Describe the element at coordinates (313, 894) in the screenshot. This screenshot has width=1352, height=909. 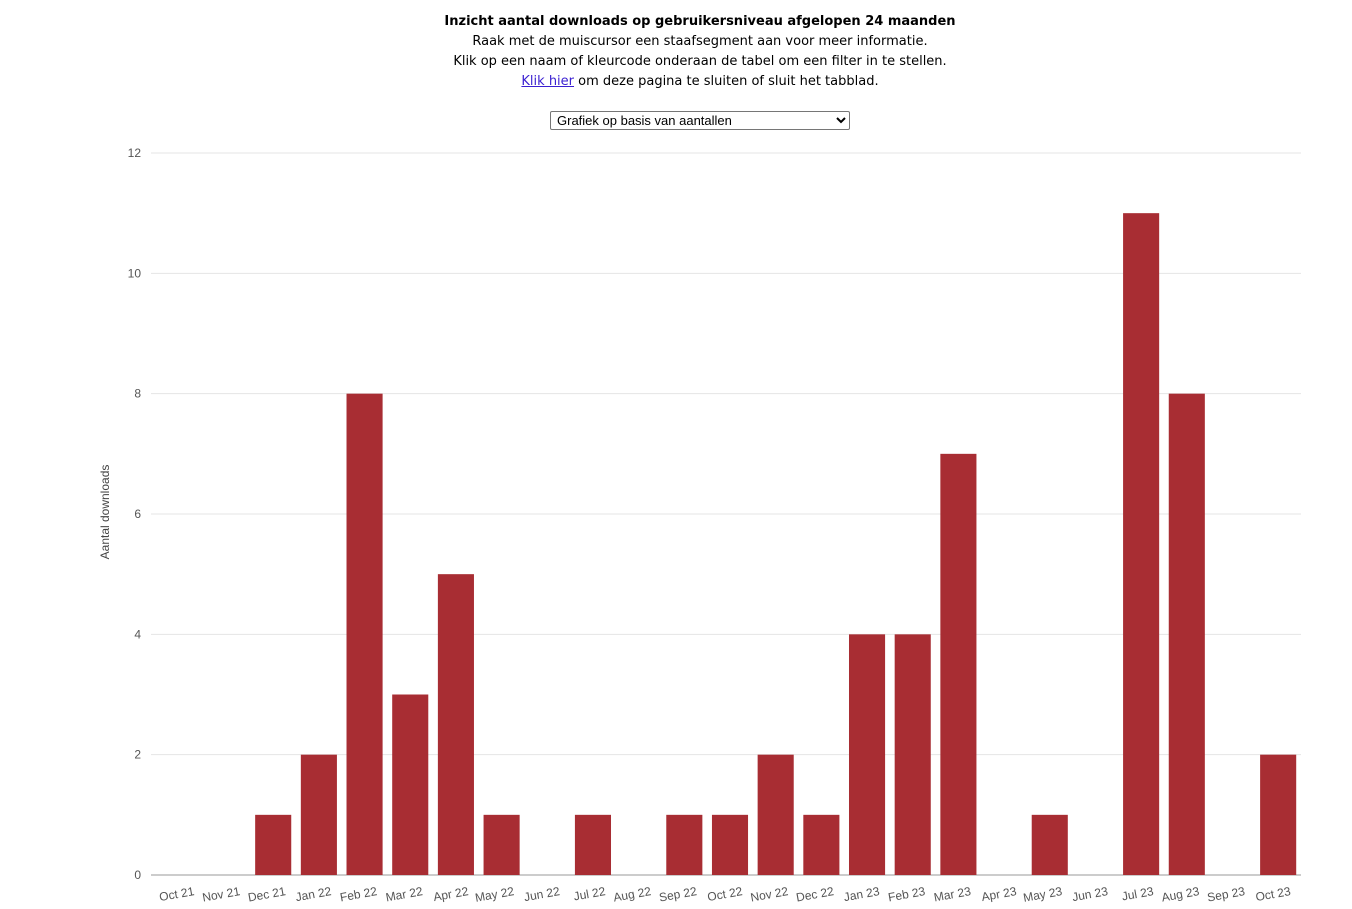
I see `x-tick-label: Jan 22` at that location.